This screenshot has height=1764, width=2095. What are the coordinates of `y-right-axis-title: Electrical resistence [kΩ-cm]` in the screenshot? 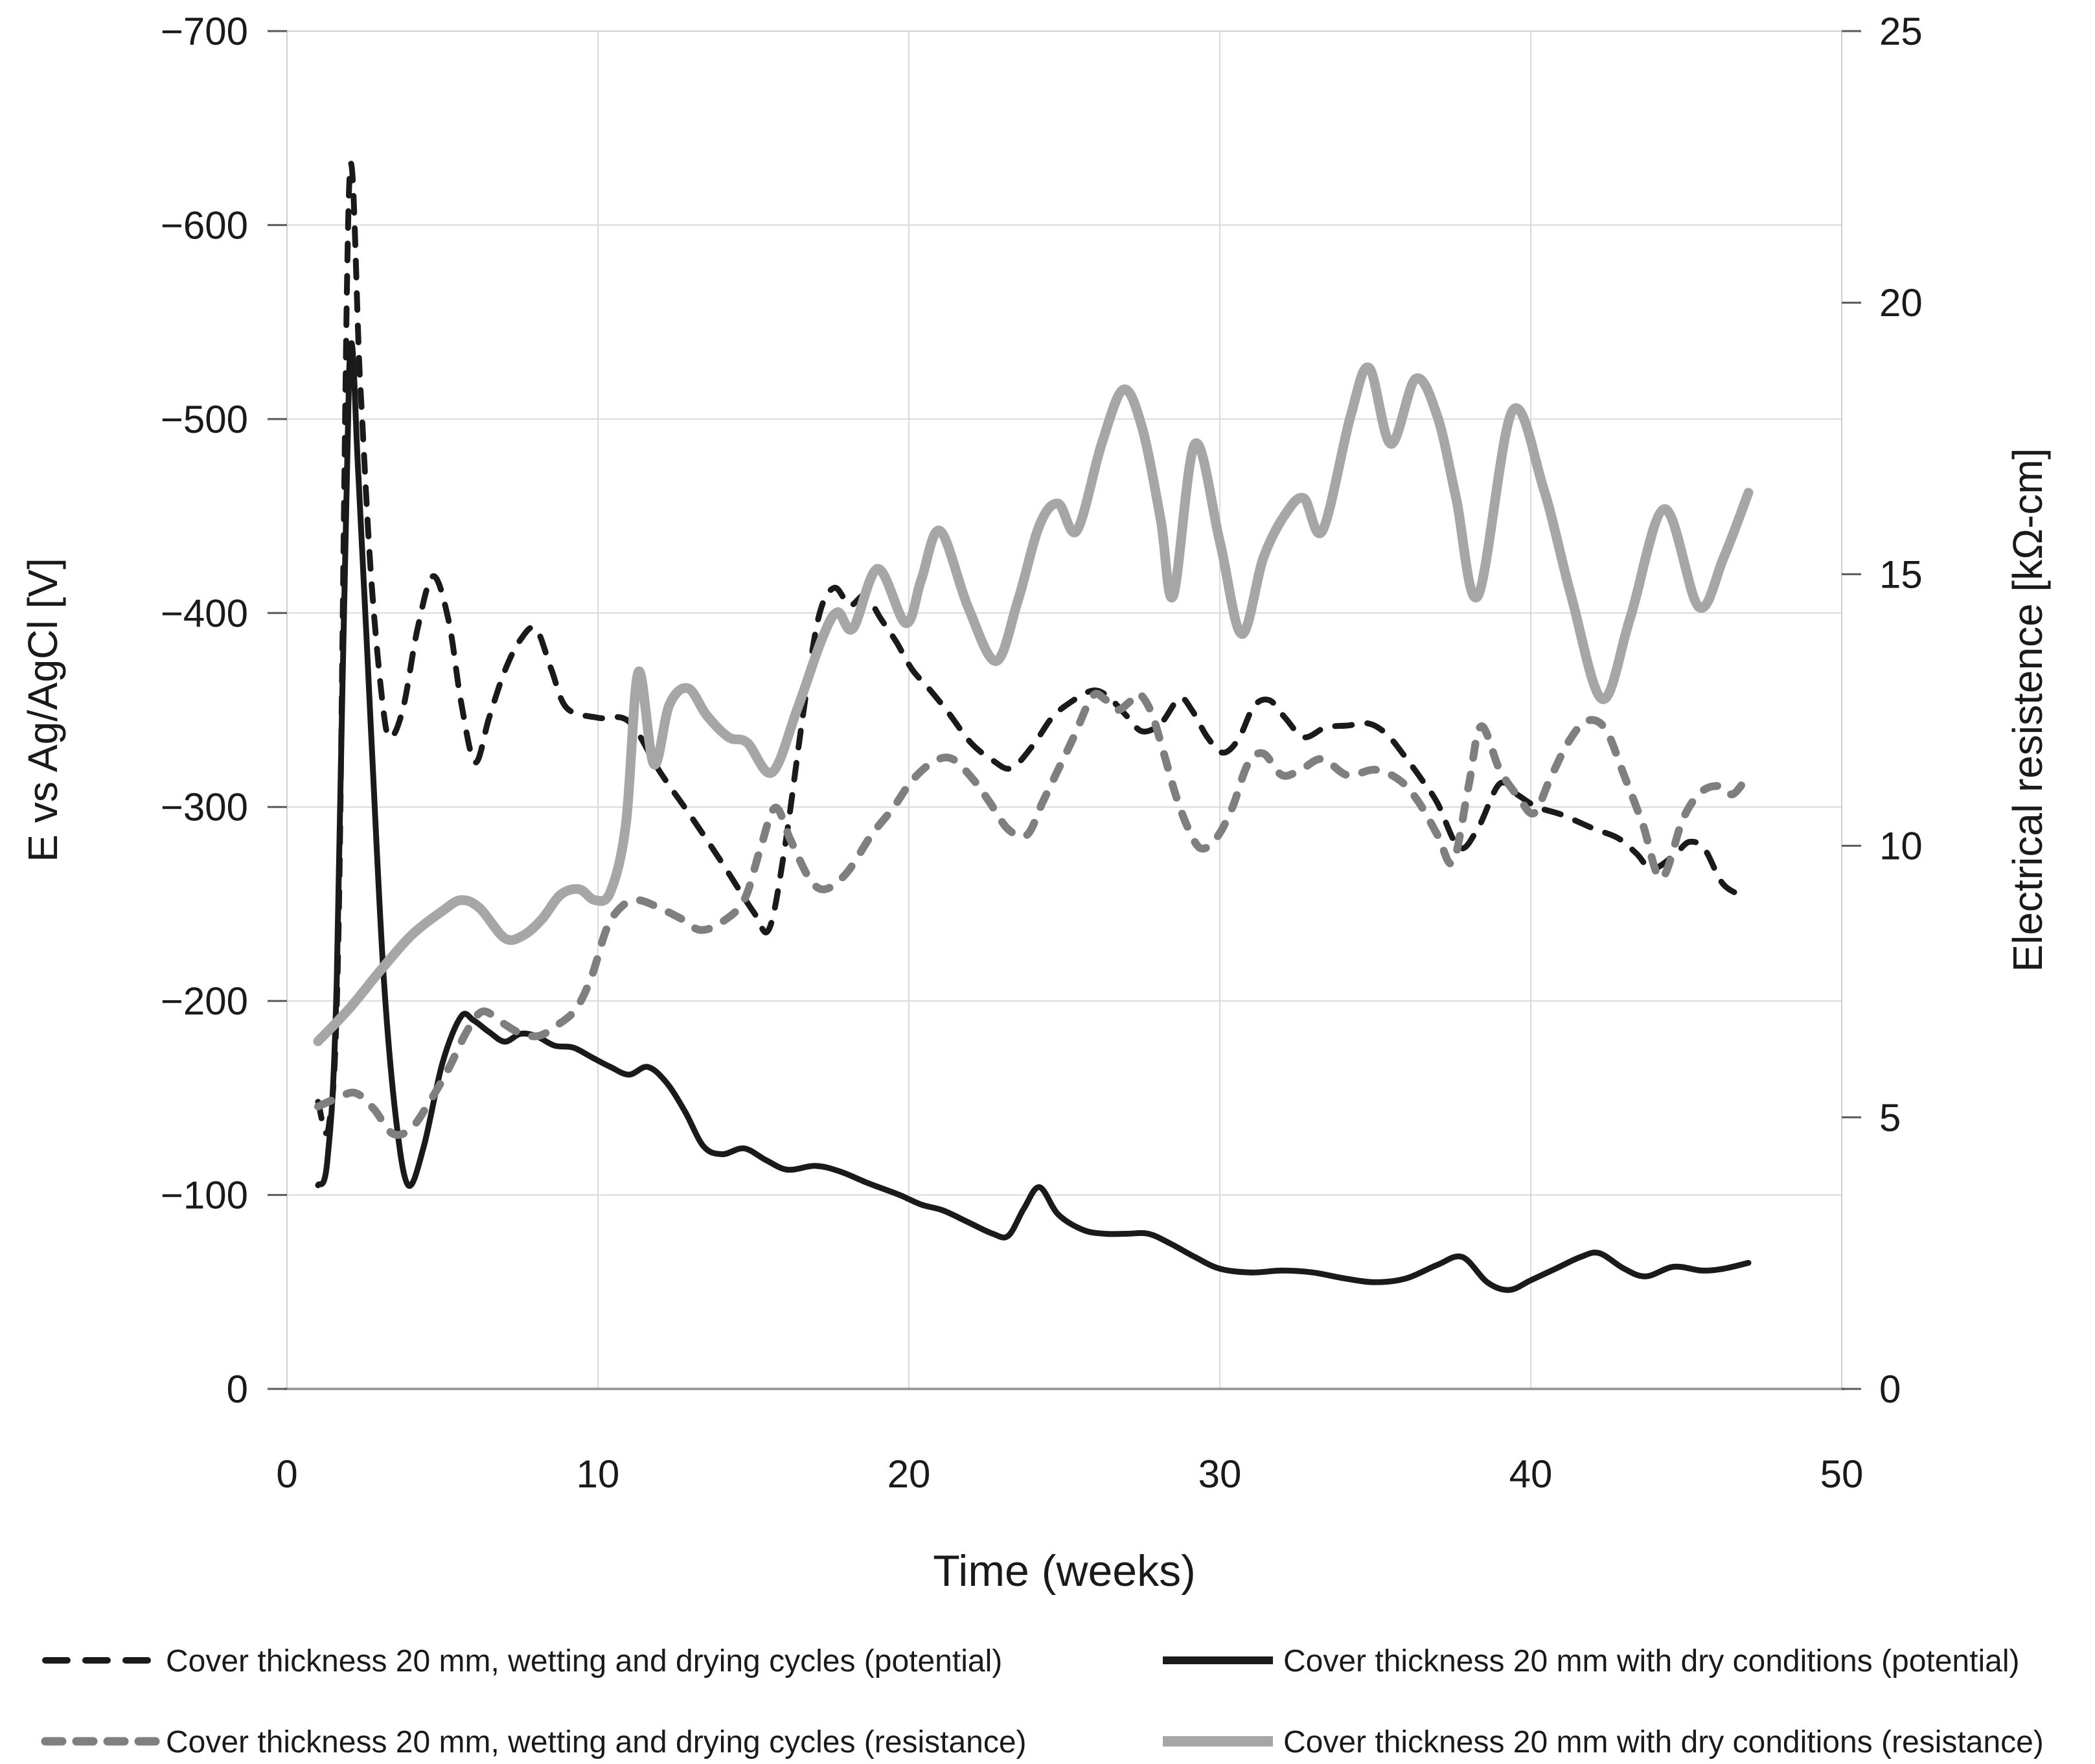 It's located at (2028, 710).